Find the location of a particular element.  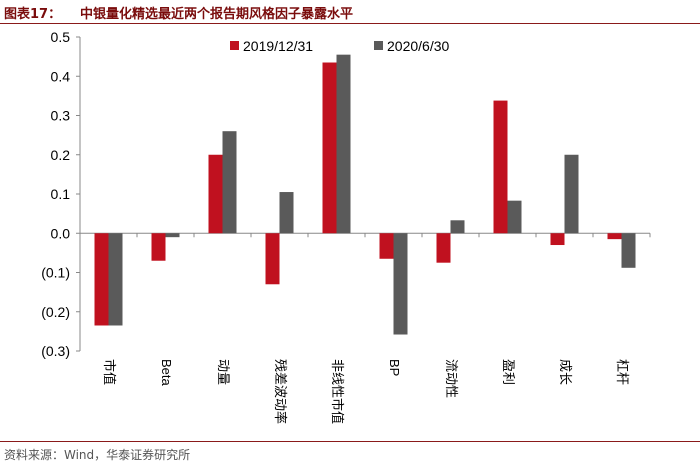

x-category-label: 市值 is located at coordinates (109, 372).